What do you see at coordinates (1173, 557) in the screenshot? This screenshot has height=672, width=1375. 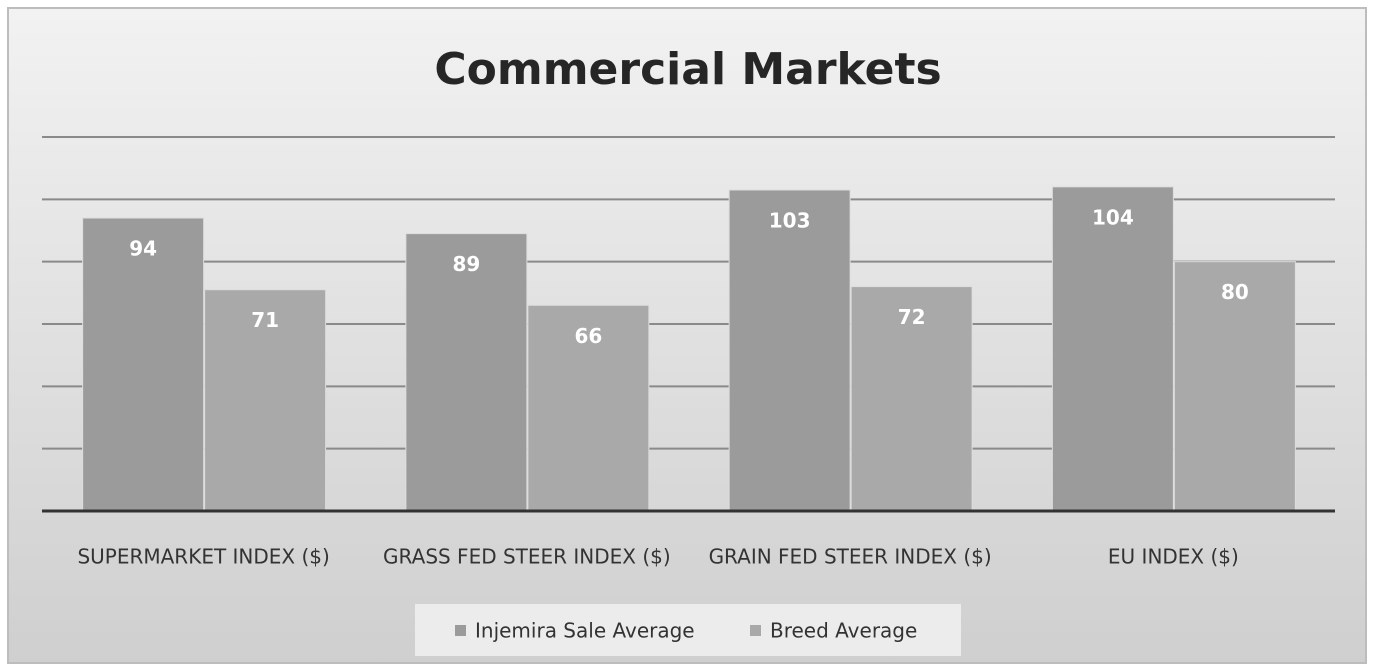 I see `x-tick-label: EU INDEX ($)` at bounding box center [1173, 557].